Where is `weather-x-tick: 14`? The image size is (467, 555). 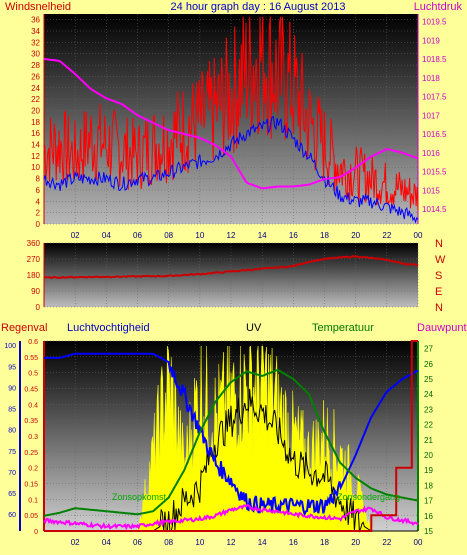
weather-x-tick: 14 is located at coordinates (262, 542).